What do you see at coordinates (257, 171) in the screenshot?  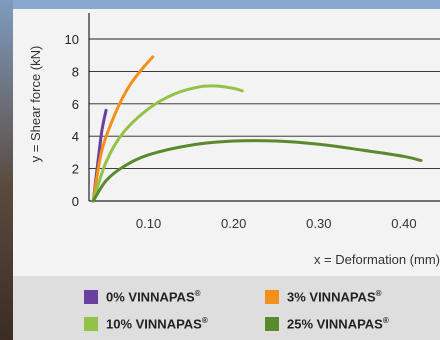 I see `series-line-25-percent` at bounding box center [257, 171].